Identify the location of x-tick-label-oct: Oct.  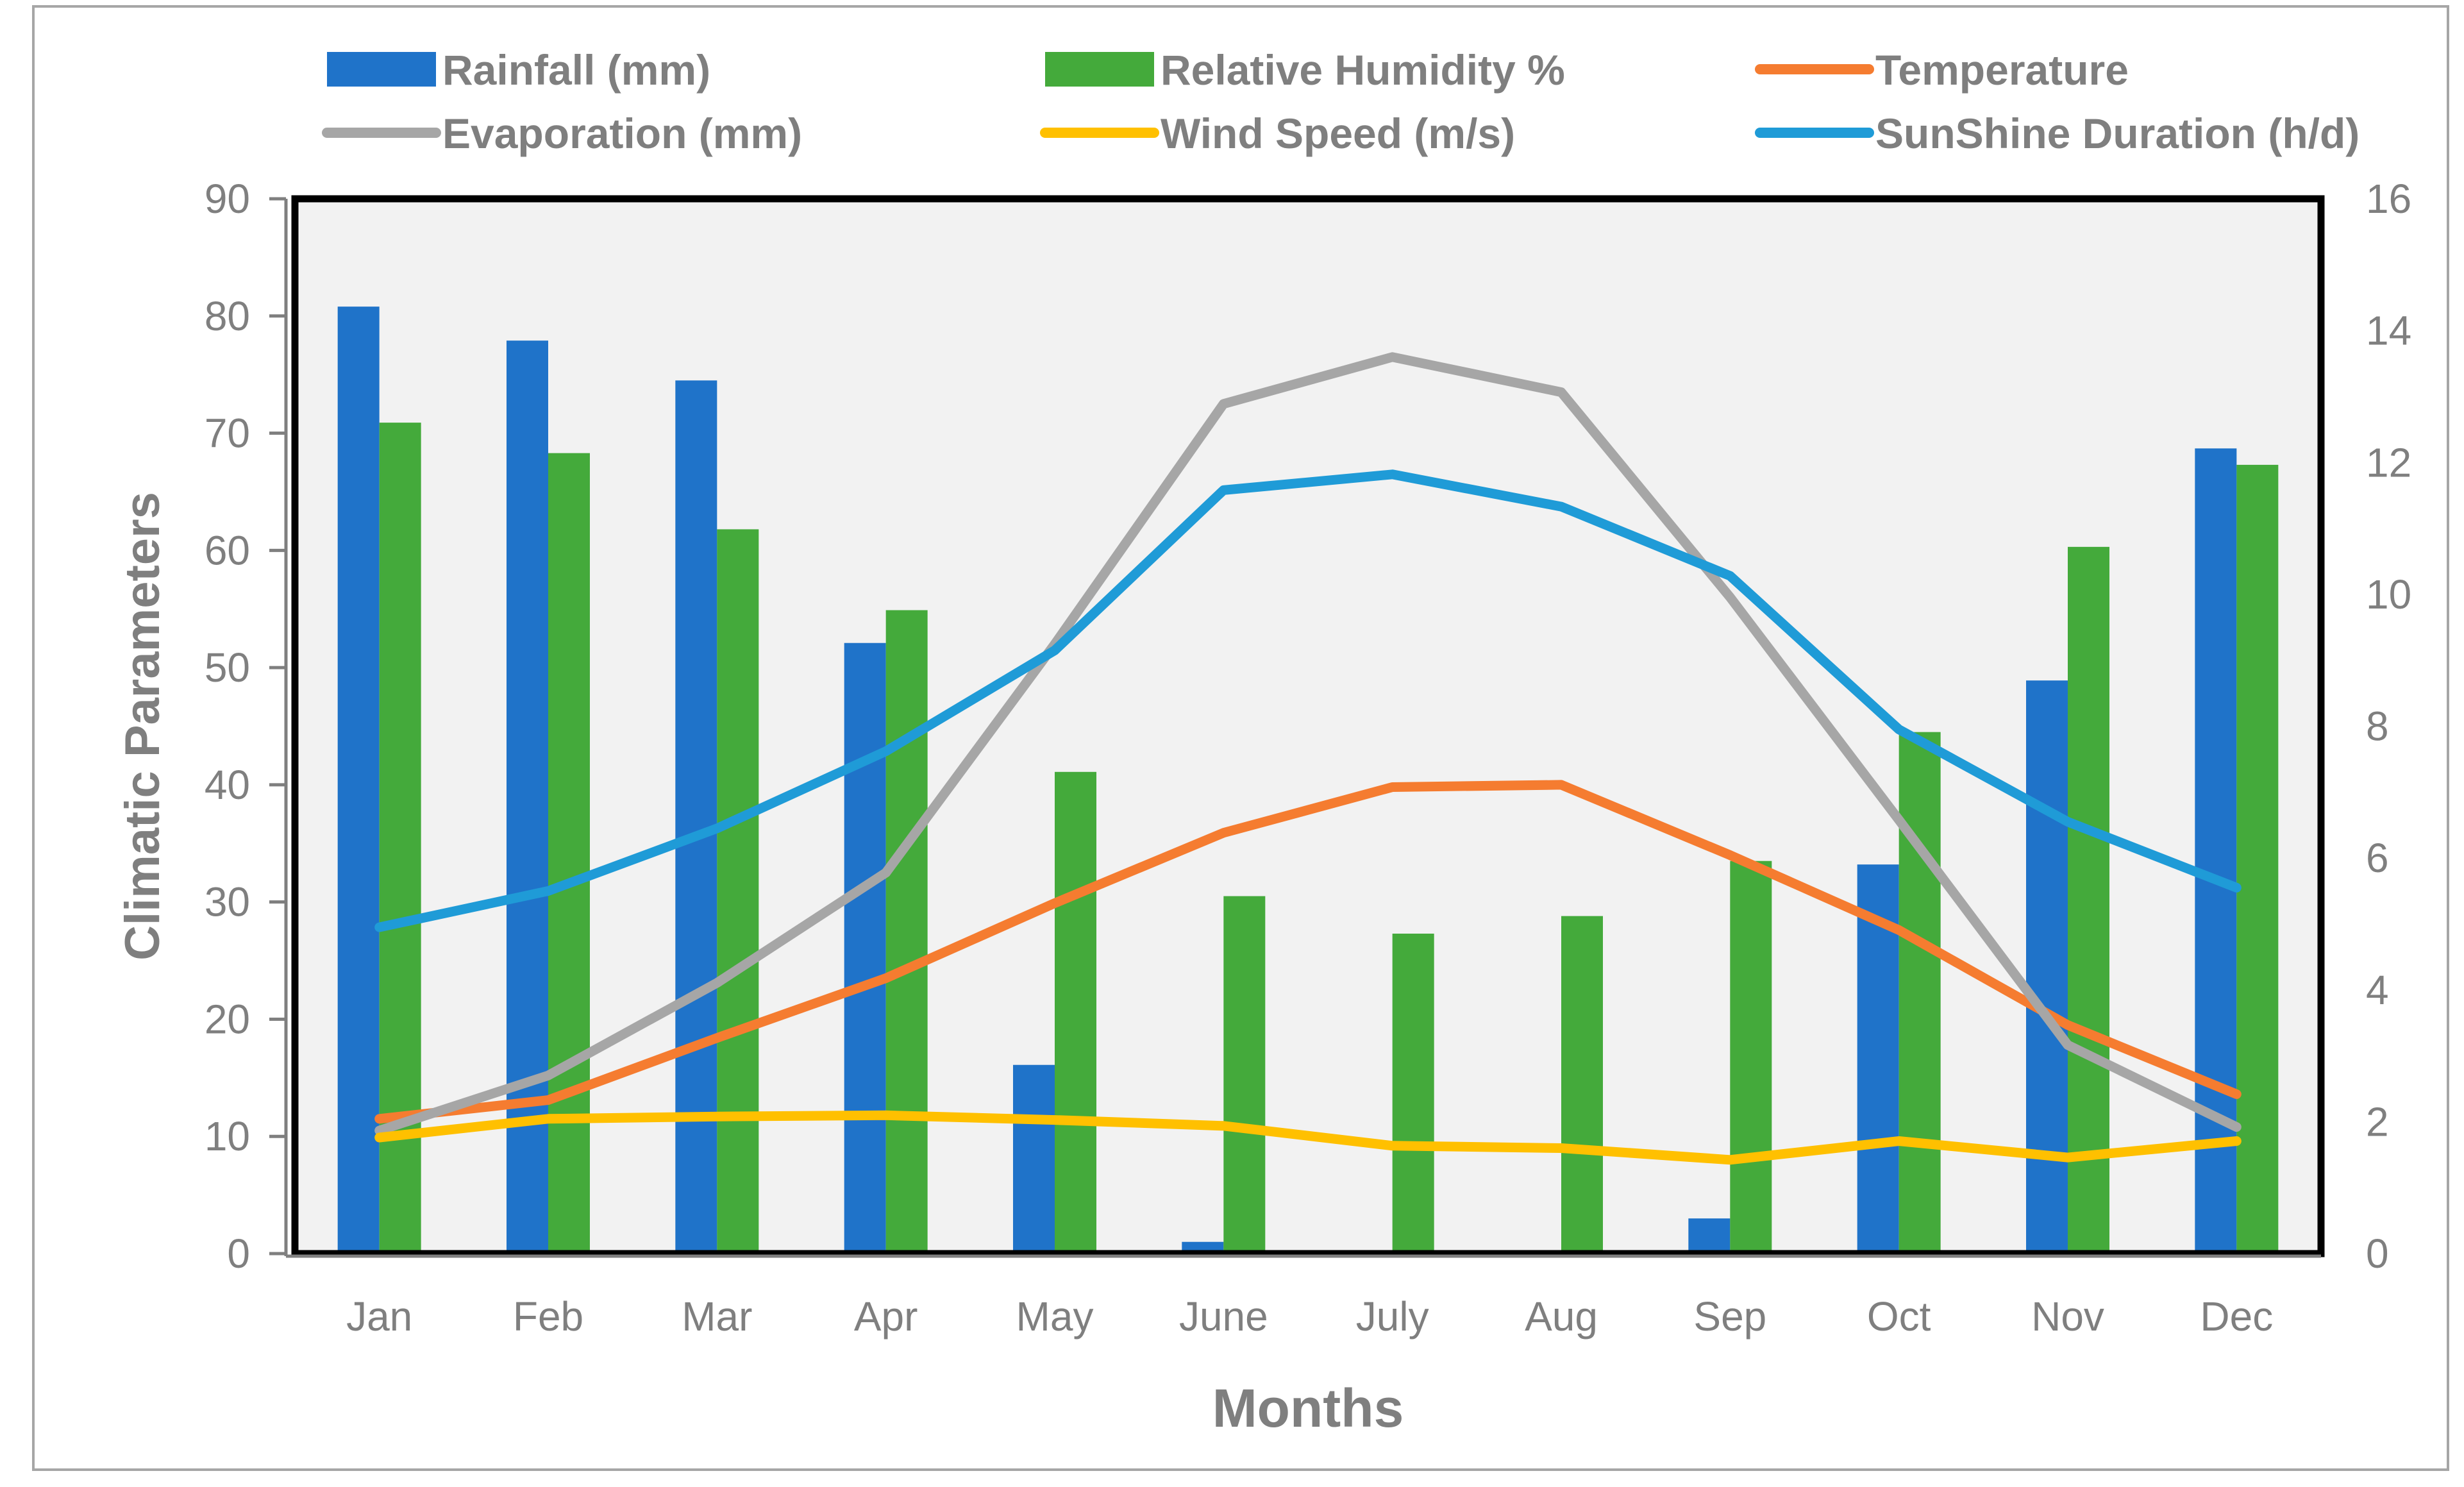
(1899, 1316).